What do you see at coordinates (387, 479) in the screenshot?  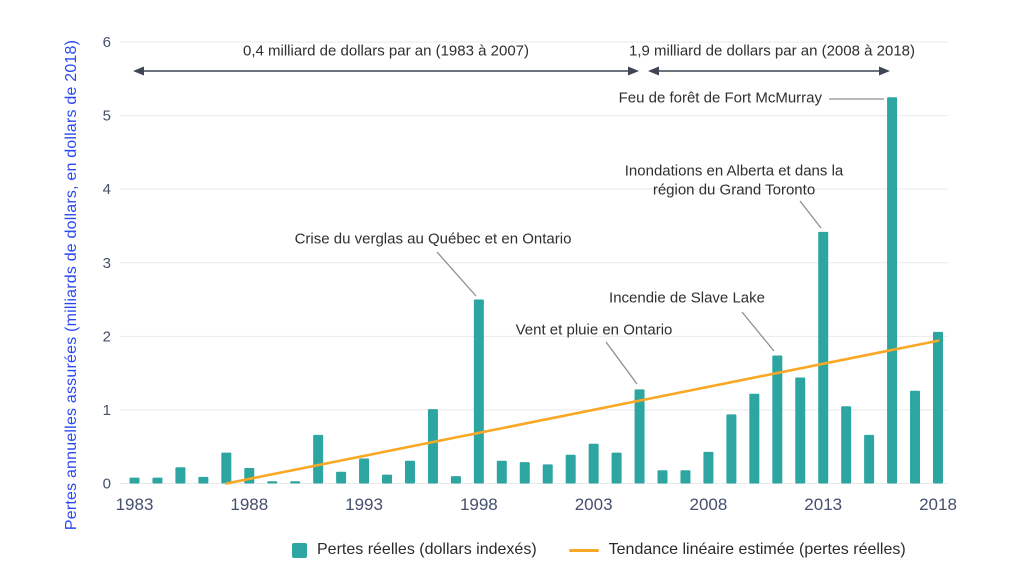 I see `bar-1994` at bounding box center [387, 479].